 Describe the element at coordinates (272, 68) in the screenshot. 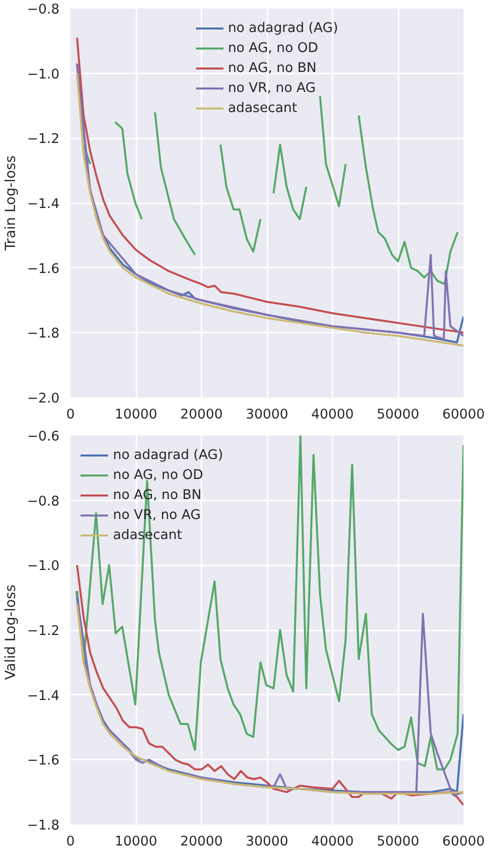

I see `legend-label: no AG, no BN` at that location.